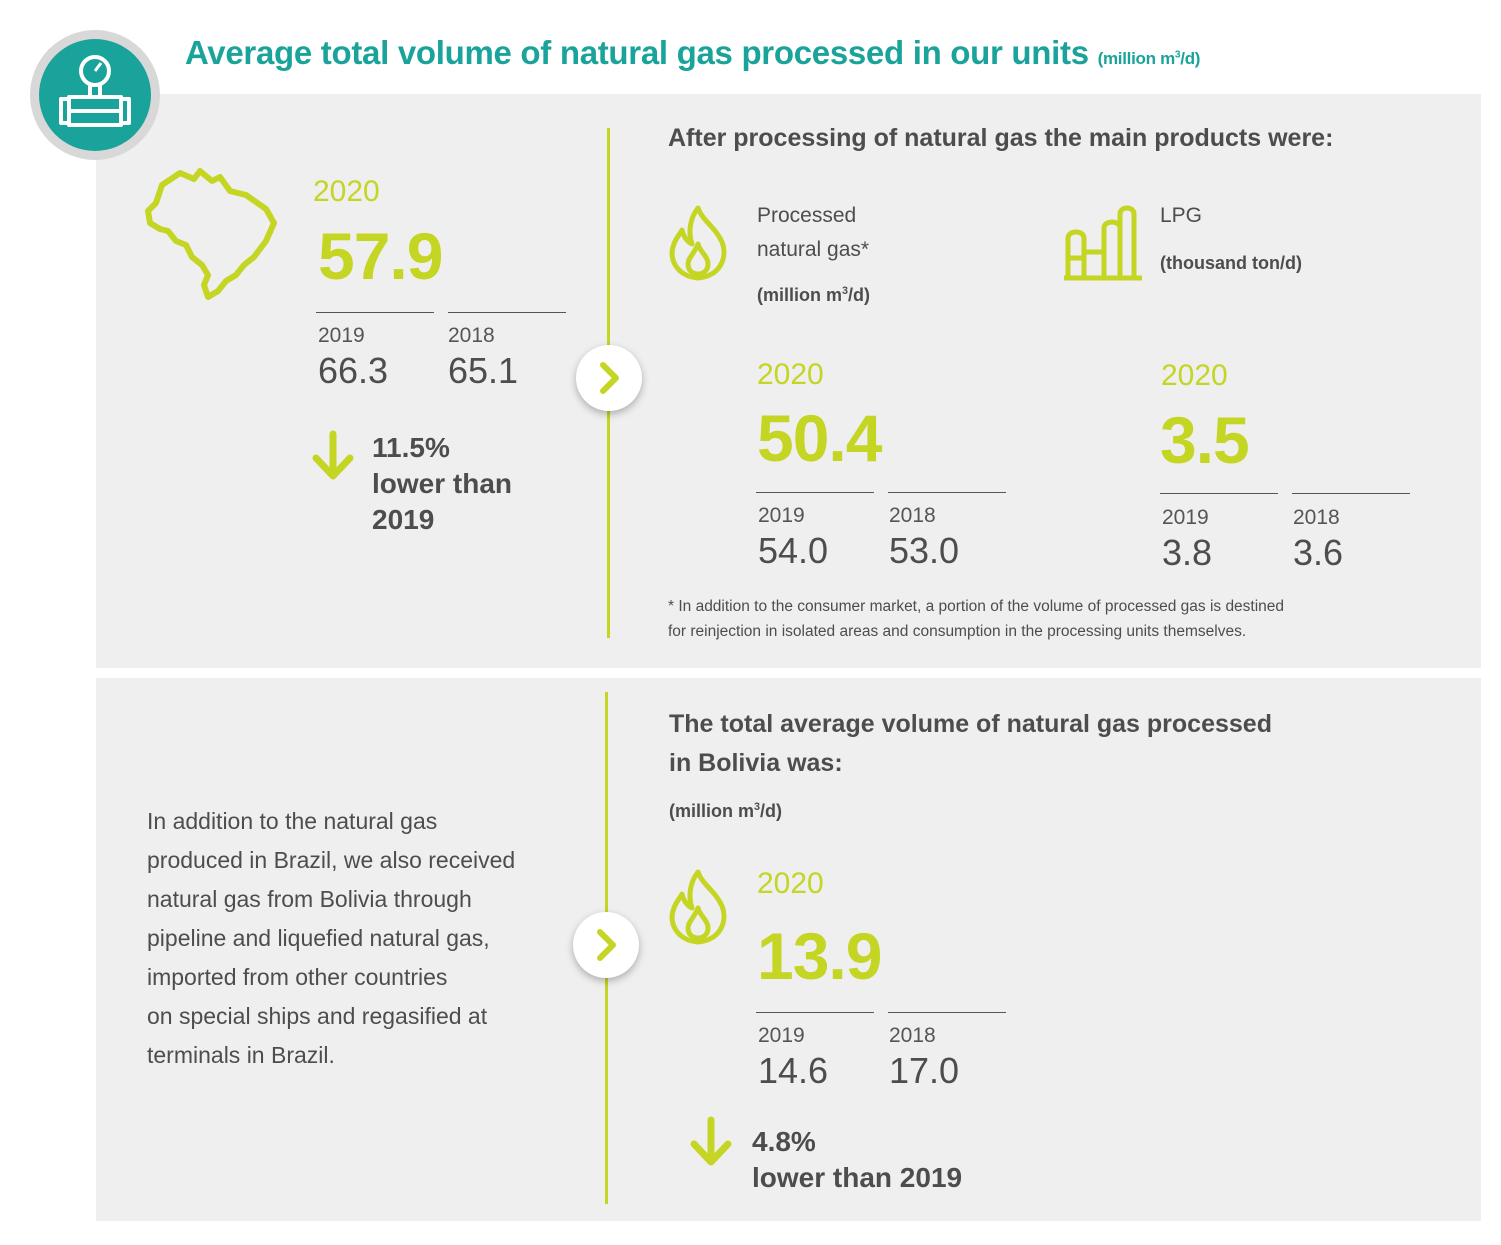  Describe the element at coordinates (793, 1070) in the screenshot. I see `bolivia-value-2019: 14.6` at that location.